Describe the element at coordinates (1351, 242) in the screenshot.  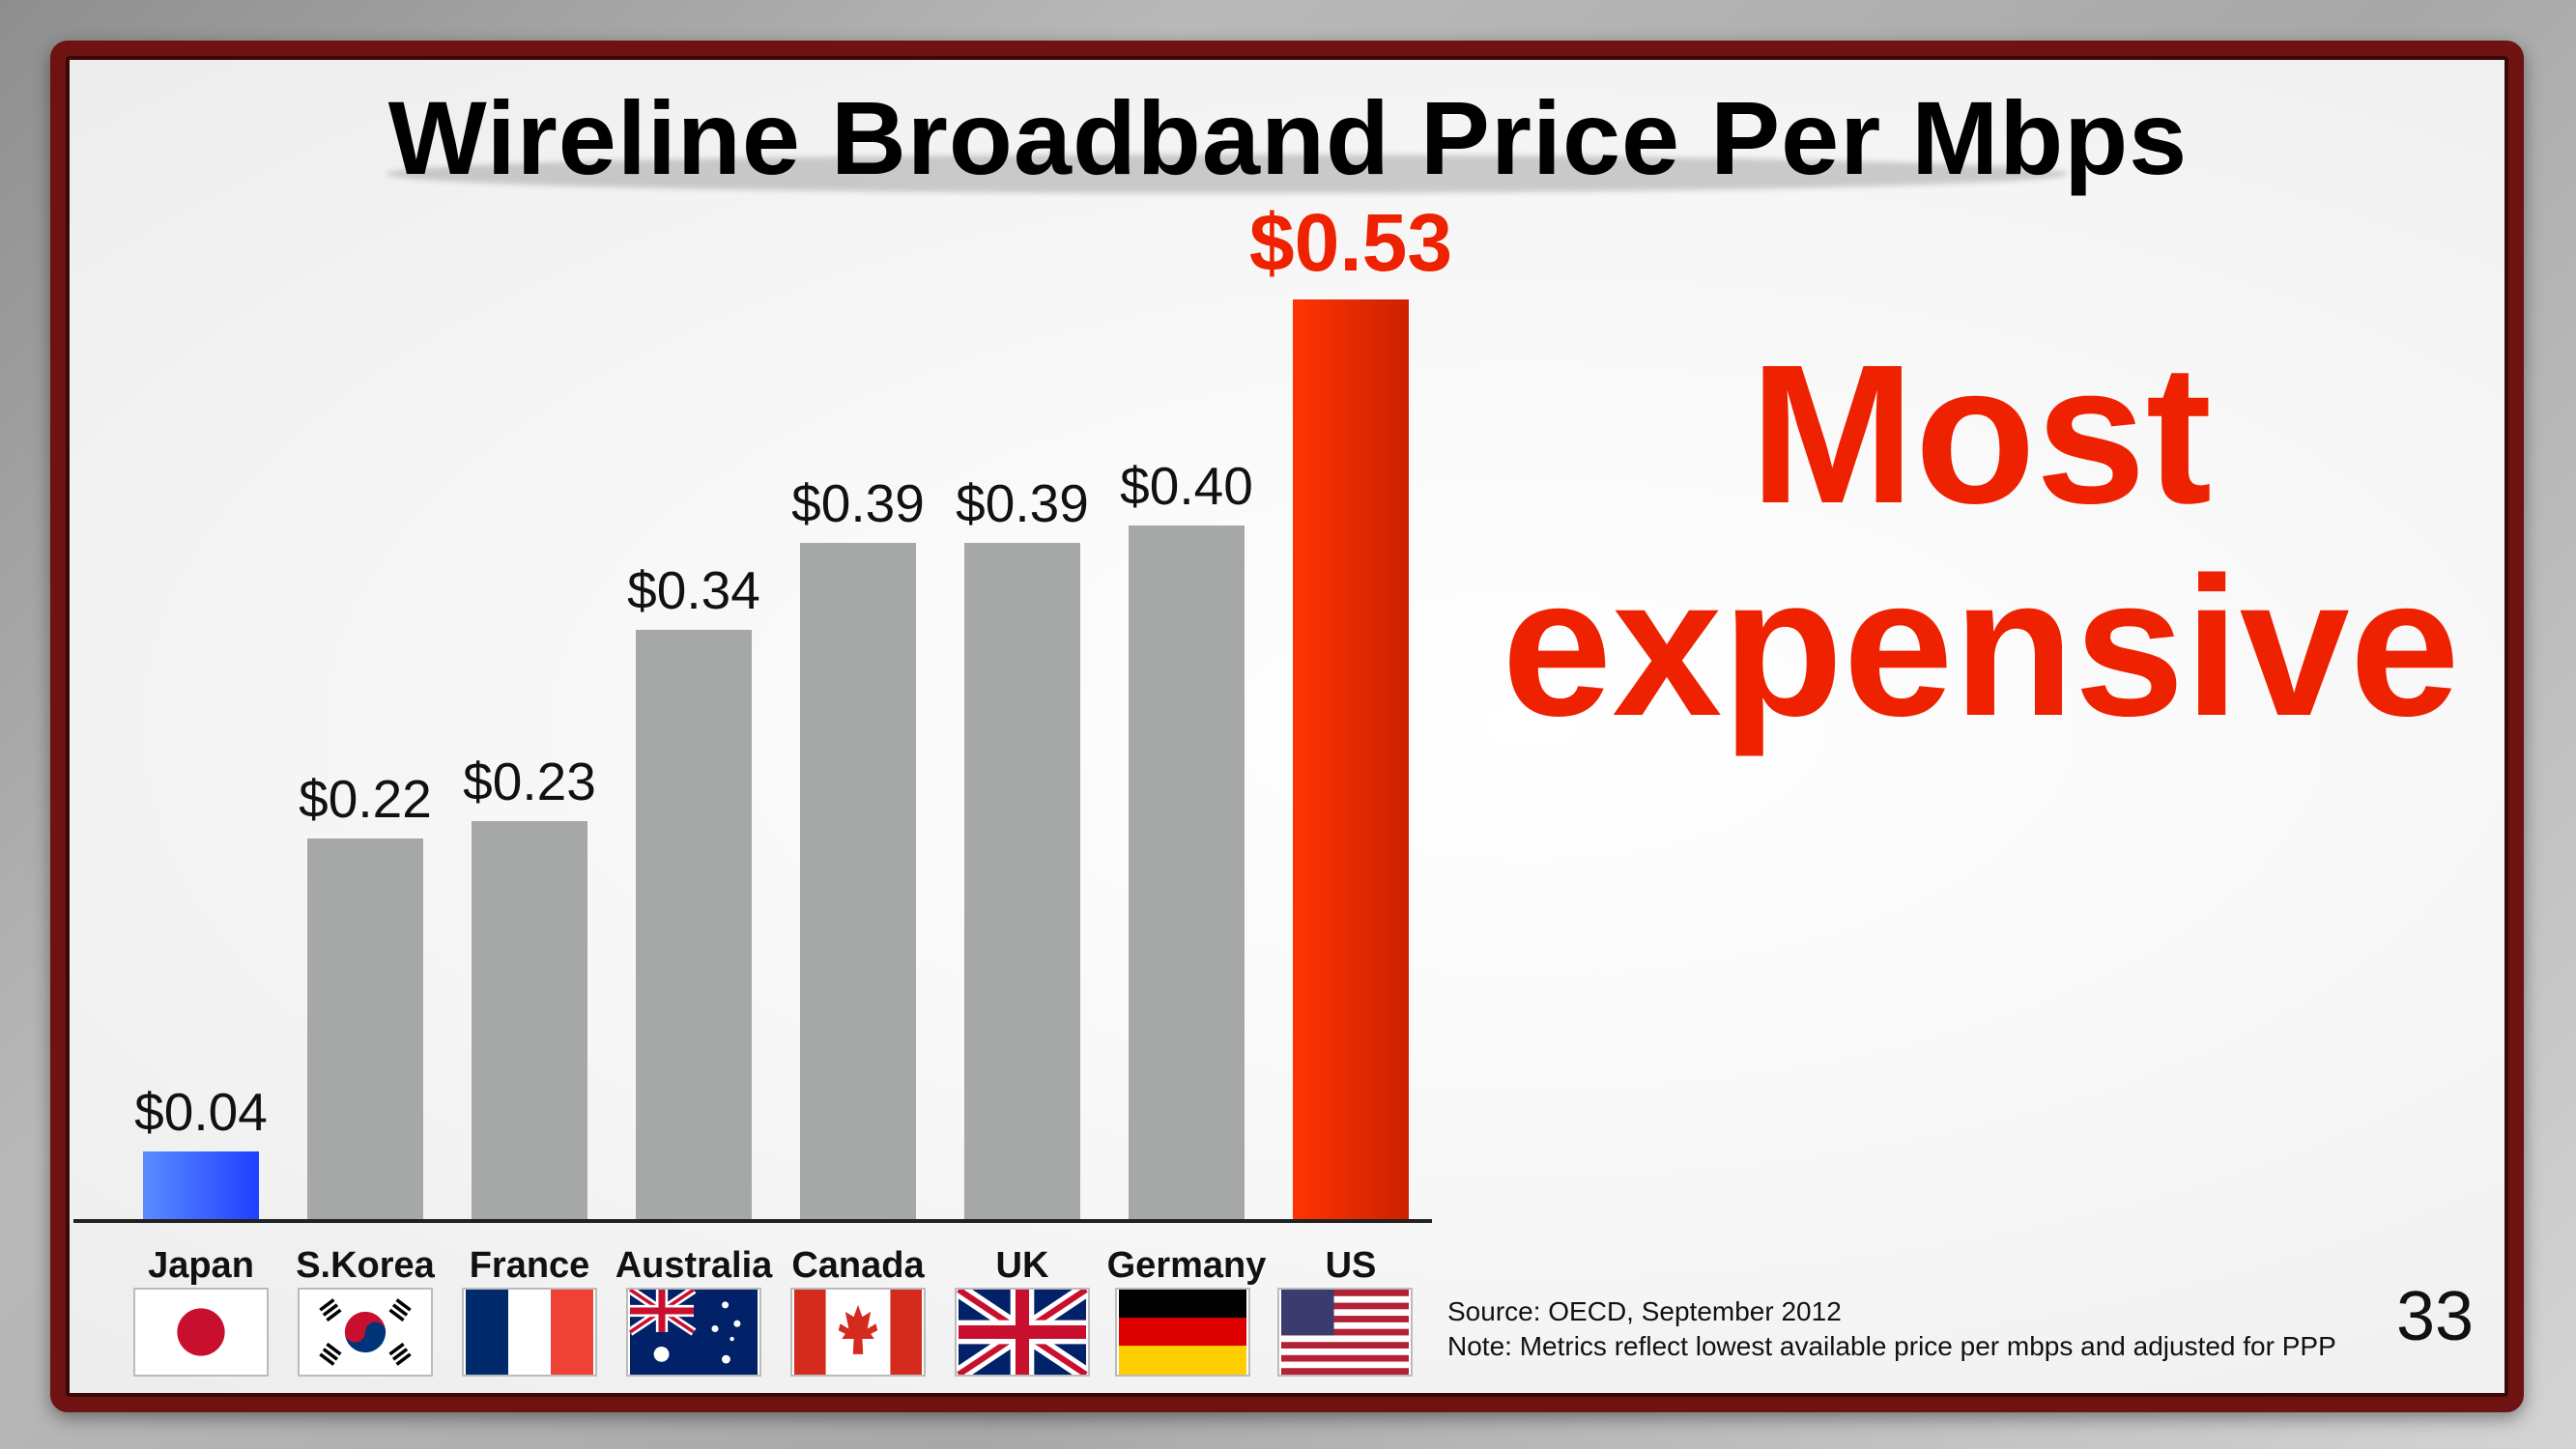
I see `value-label-us: $0.53` at that location.